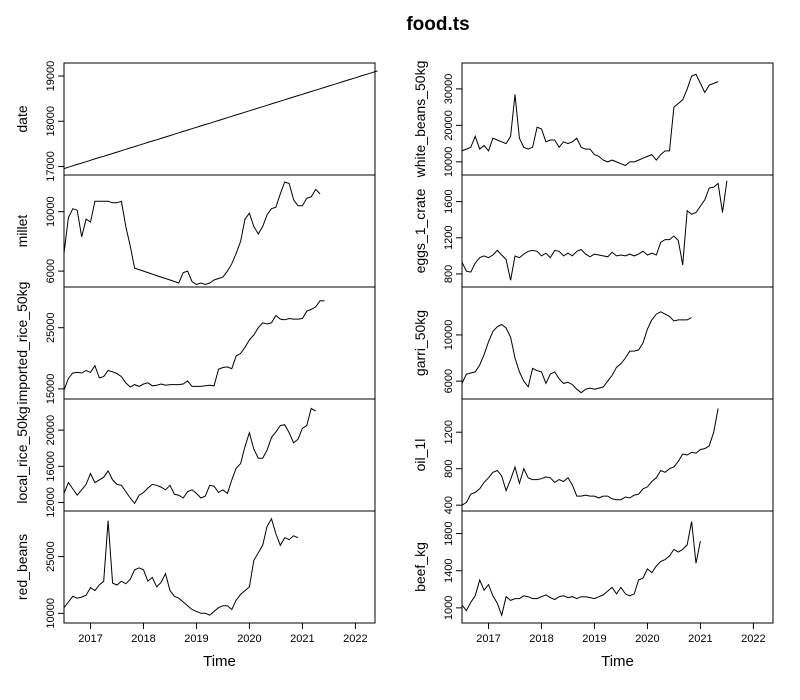 This screenshot has height=700, width=800. Describe the element at coordinates (449, 570) in the screenshot. I see `y-tick-label-beef_kg: 1400` at that location.